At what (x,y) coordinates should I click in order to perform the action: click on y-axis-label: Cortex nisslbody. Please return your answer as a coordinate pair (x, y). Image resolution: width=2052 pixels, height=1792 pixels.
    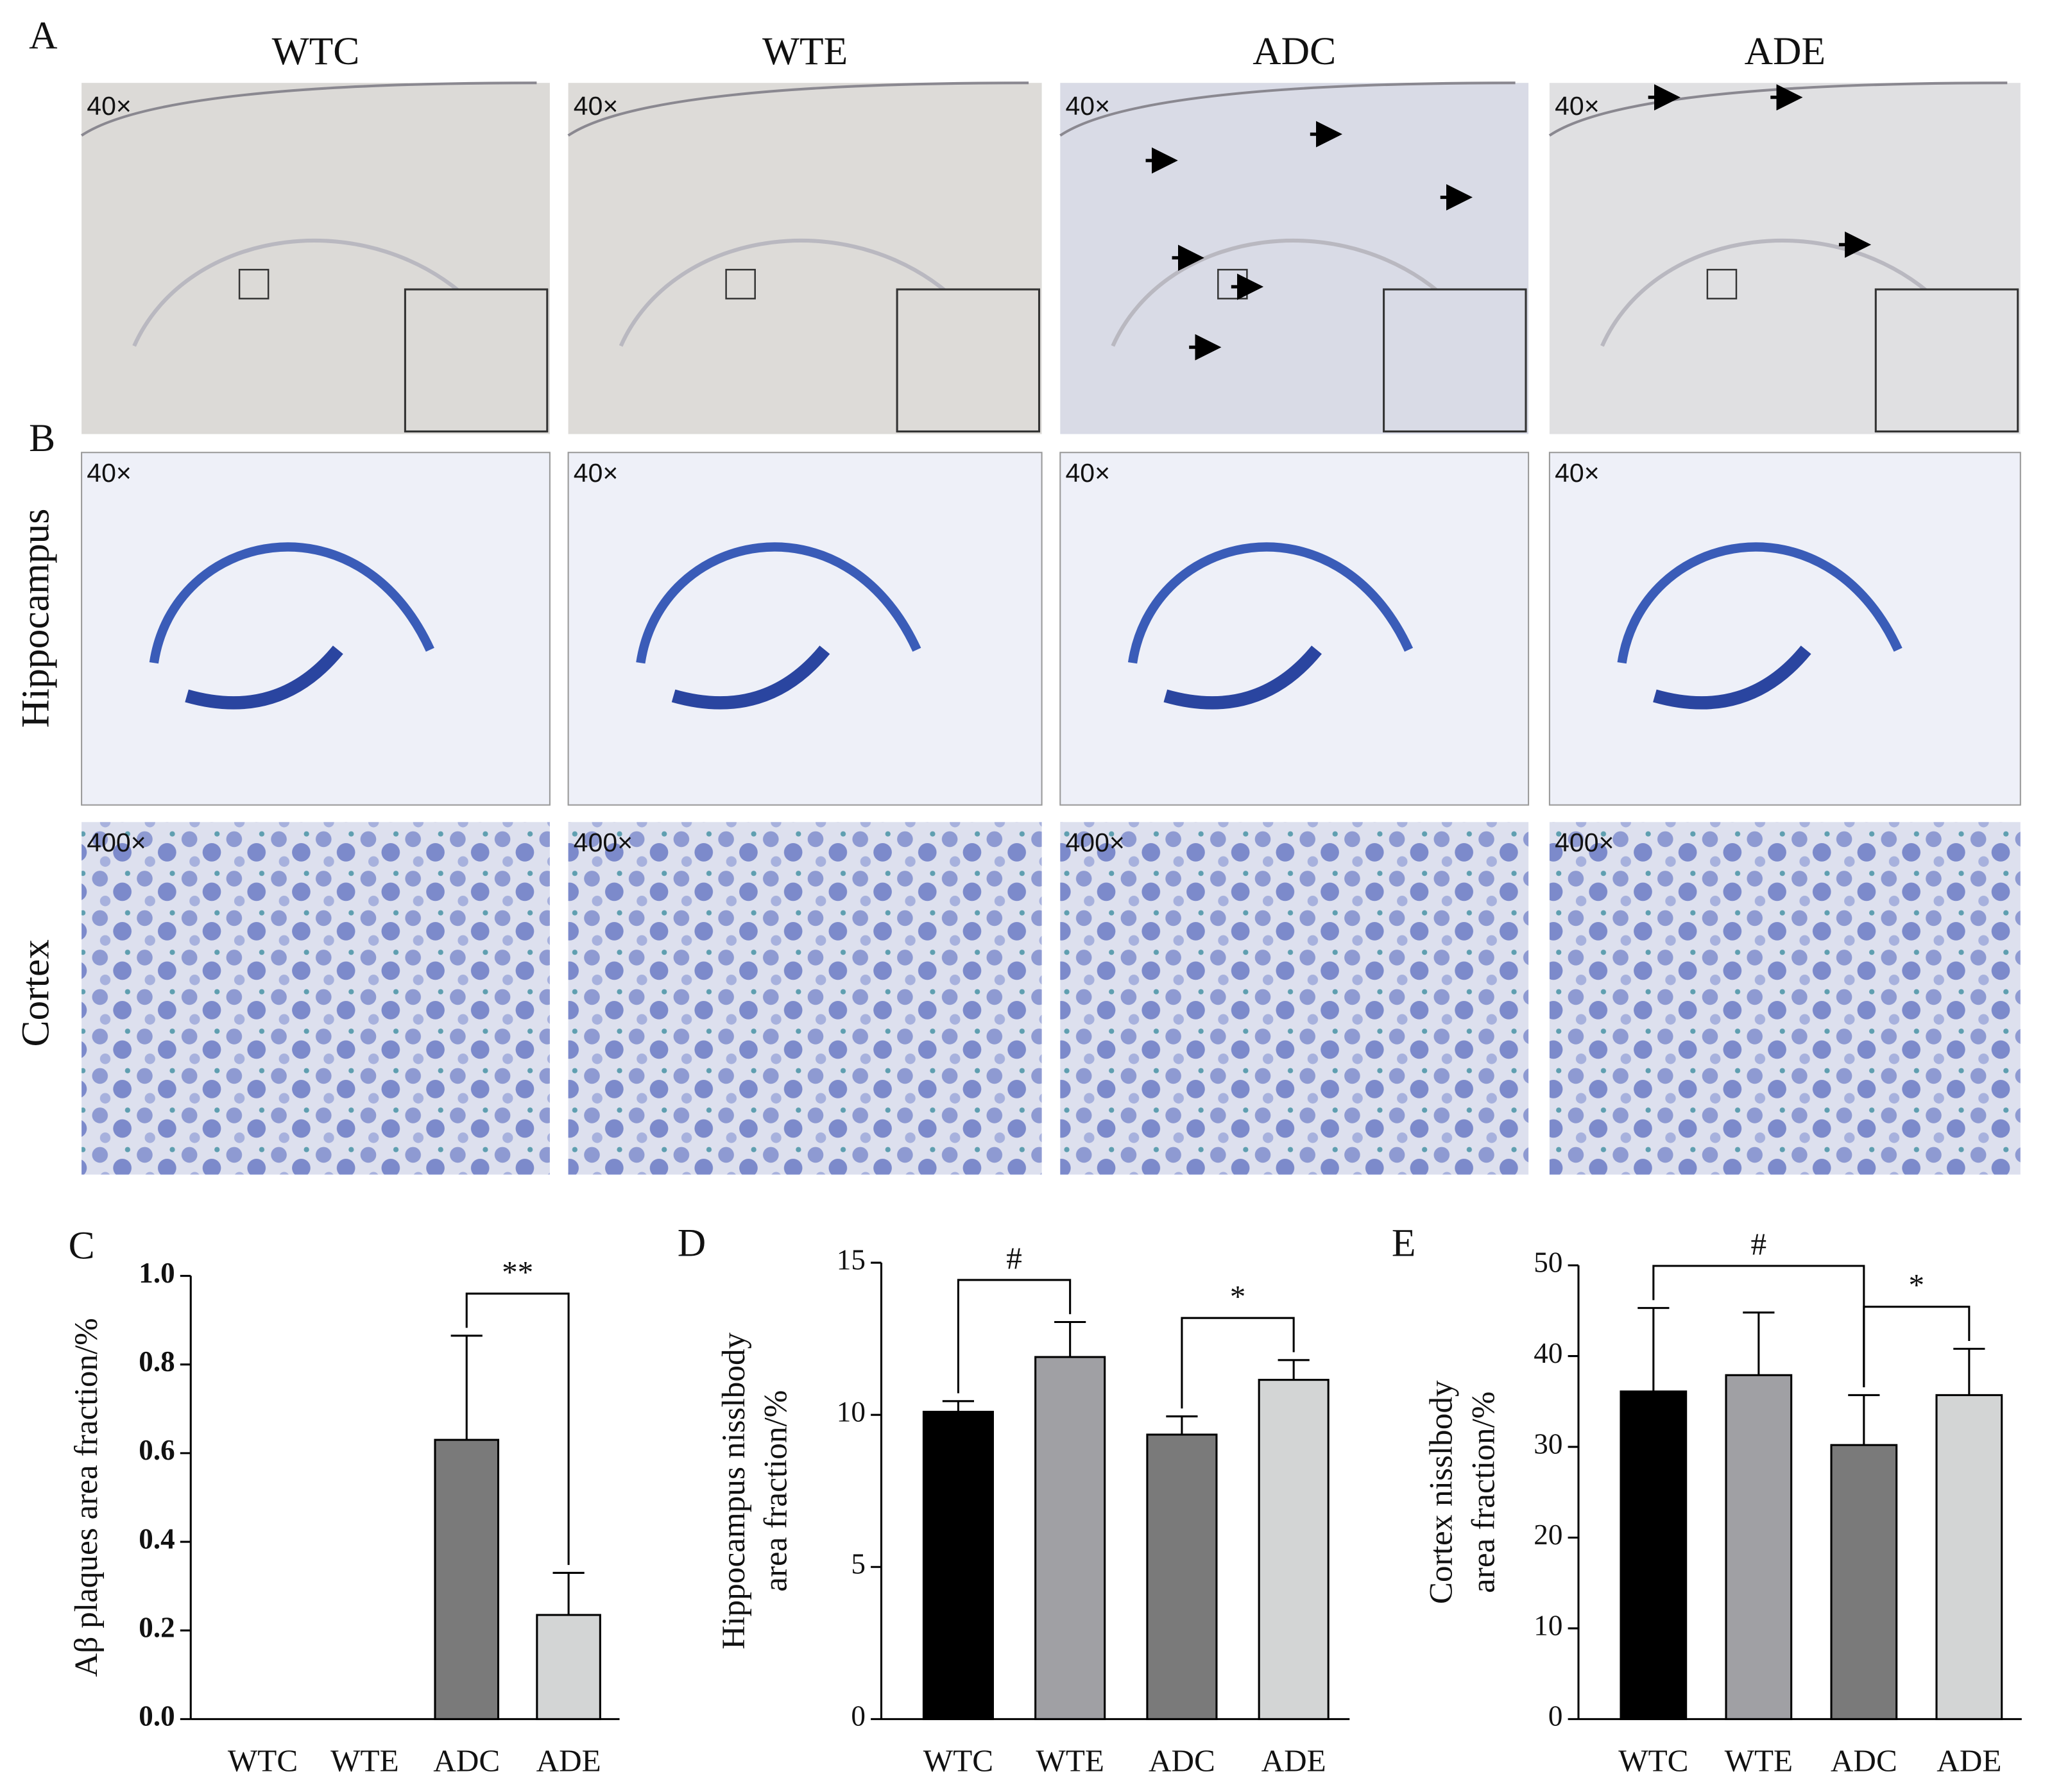
    Looking at the image, I should click on (1442, 1492).